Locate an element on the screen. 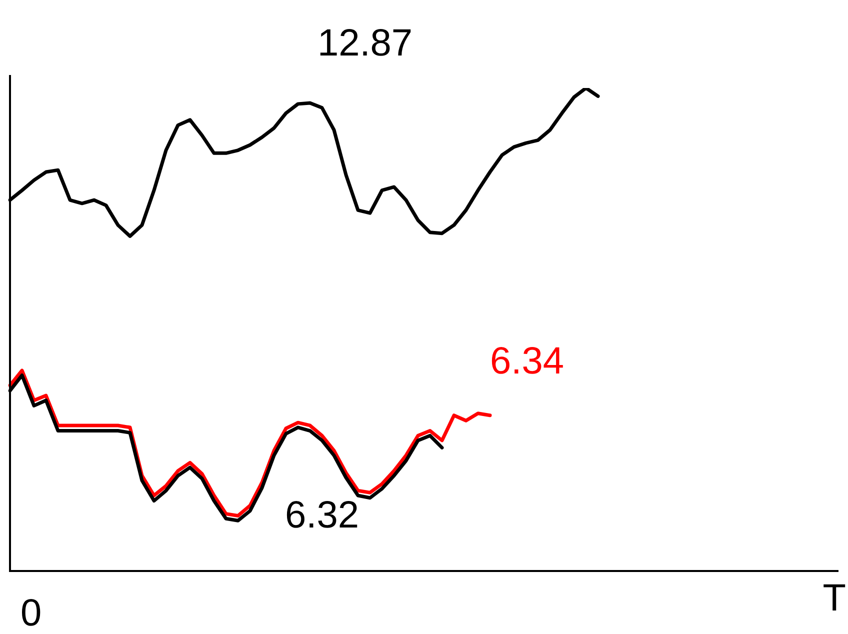 The image size is (848, 634). annotation: 6.32 is located at coordinates (322, 515).